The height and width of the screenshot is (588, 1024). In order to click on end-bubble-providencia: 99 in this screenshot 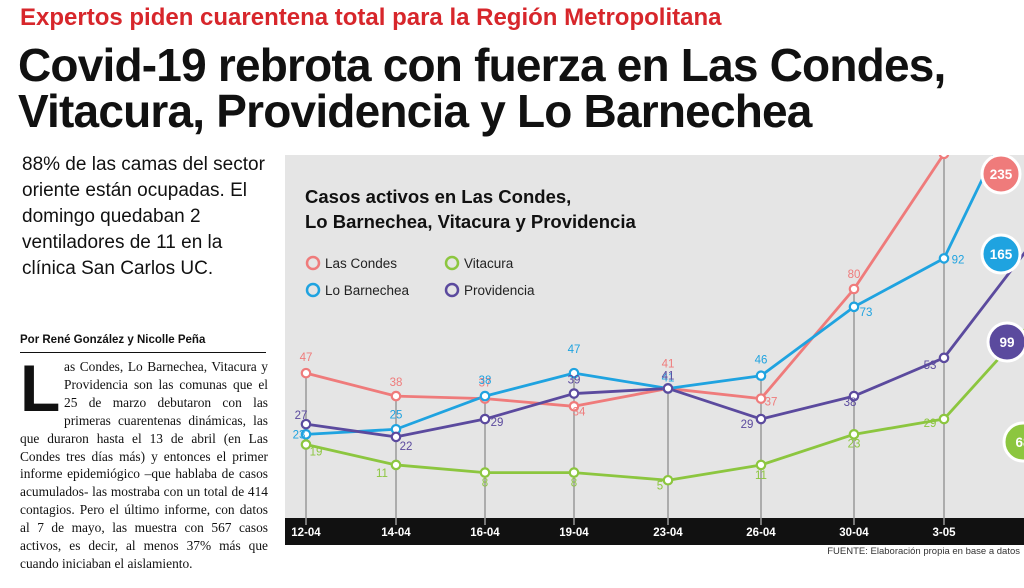, I will do `click(1005, 342)`.